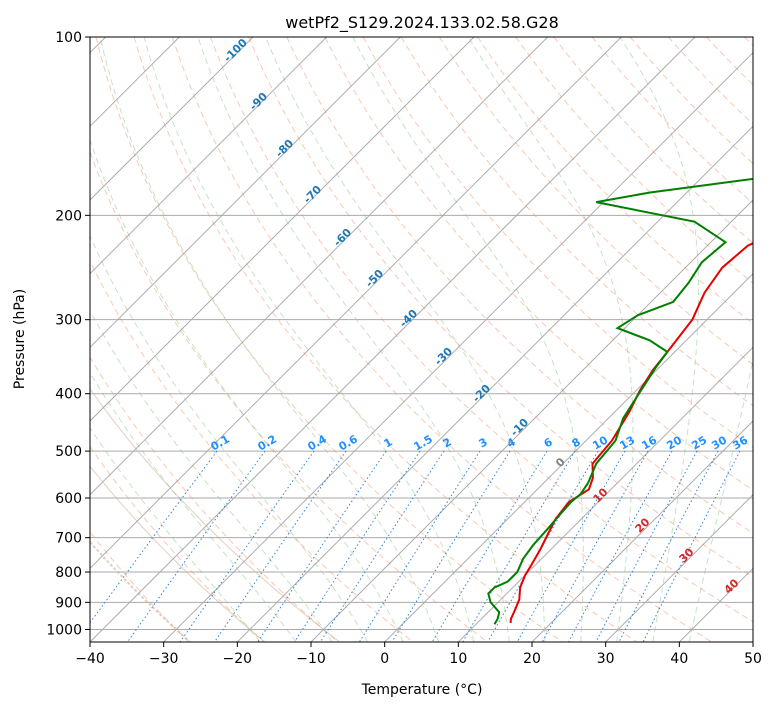 This screenshot has width=775, height=708. I want to click on y-tick-label: 800, so click(68, 573).